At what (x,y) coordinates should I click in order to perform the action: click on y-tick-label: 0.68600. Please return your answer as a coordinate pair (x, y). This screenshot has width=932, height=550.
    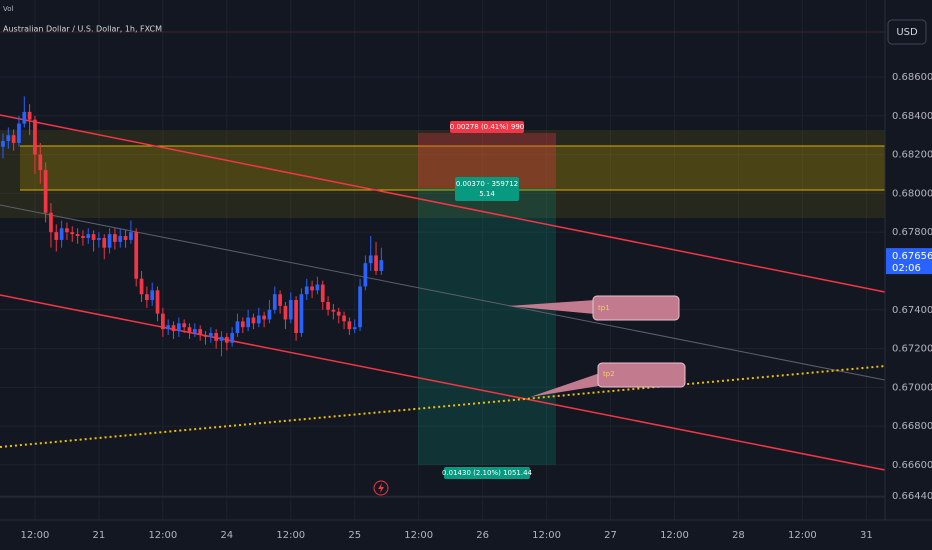
    Looking at the image, I should click on (912, 77).